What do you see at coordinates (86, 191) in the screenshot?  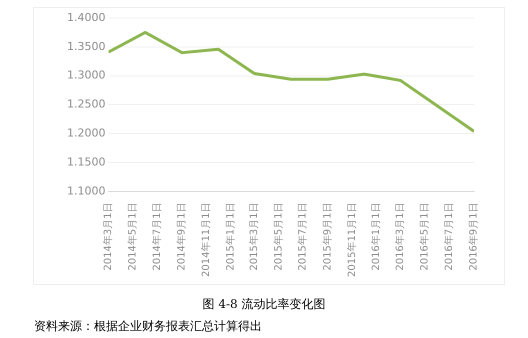 I see `y-tick-label: 1.1000` at bounding box center [86, 191].